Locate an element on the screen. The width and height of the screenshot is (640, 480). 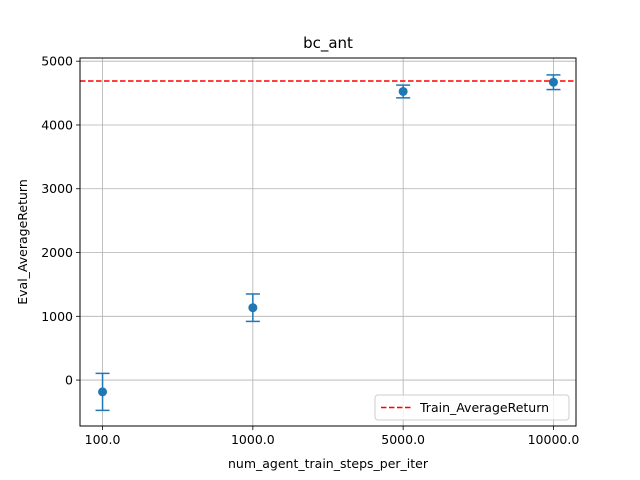
y-tick-label: 3000 is located at coordinates (57, 188).